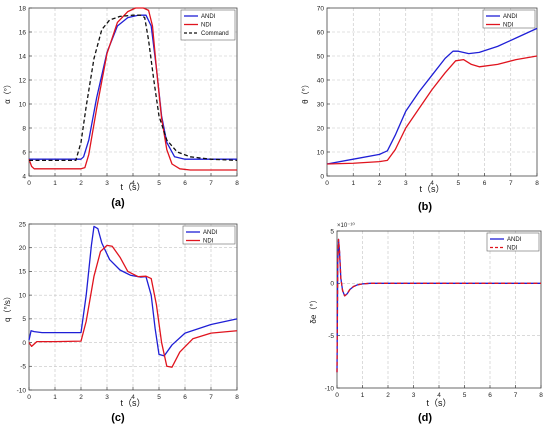  Describe the element at coordinates (118, 418) in the screenshot. I see `panel-caption: (c)` at that location.